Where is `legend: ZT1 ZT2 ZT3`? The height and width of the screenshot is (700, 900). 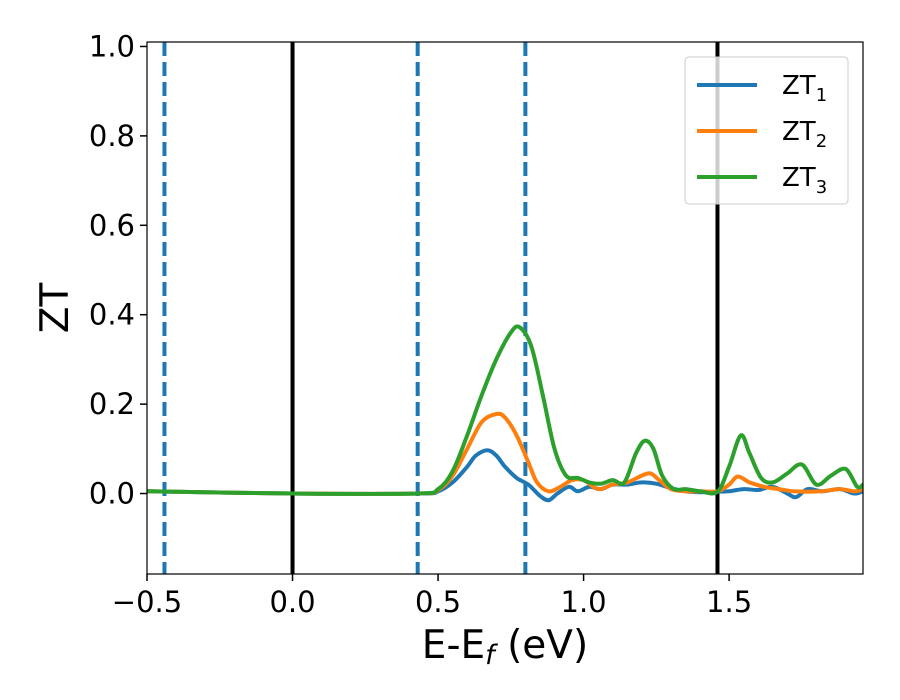 legend: ZT1 ZT2 ZT3 is located at coordinates (766, 130).